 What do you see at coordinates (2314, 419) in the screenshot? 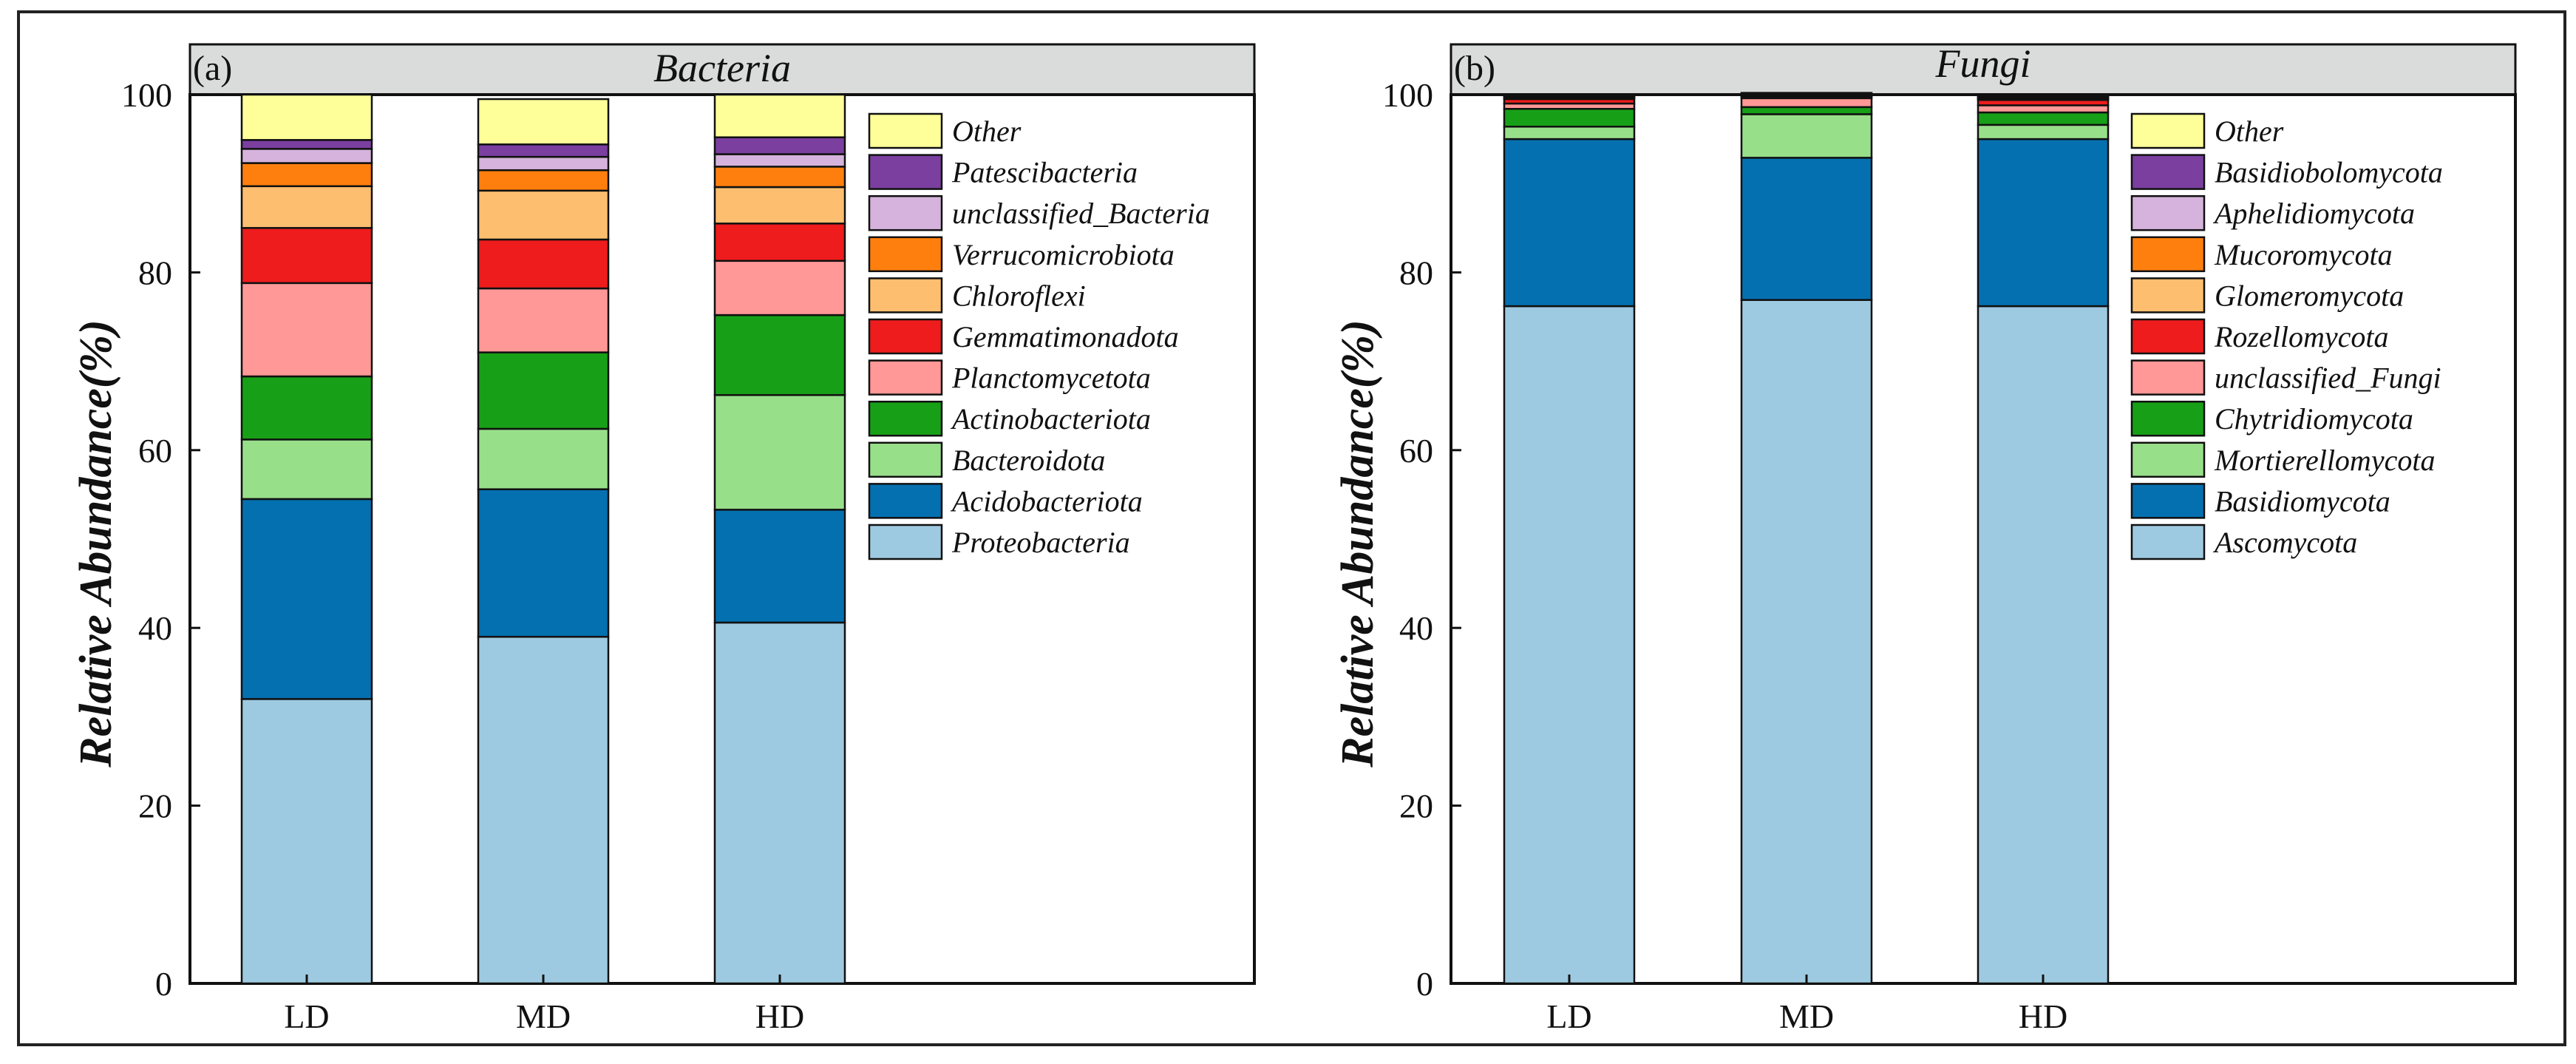
I see `legend-label: Chytridiomycota` at bounding box center [2314, 419].